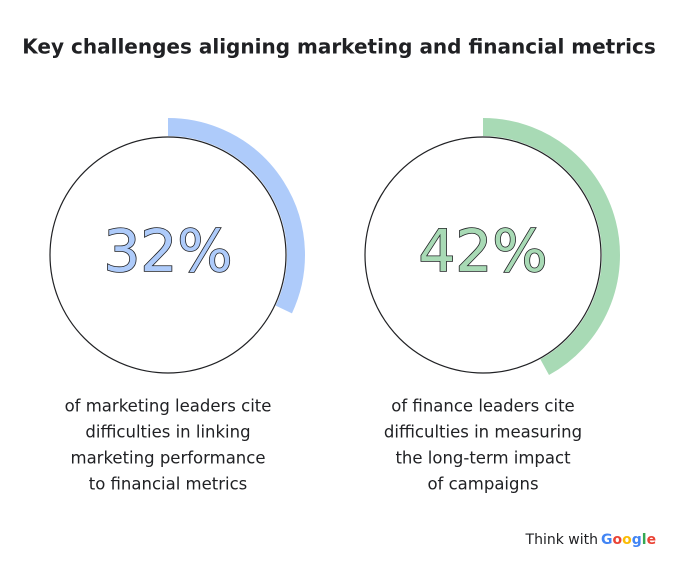 The height and width of the screenshot is (572, 679). I want to click on caption-line: of campaigns, so click(482, 484).